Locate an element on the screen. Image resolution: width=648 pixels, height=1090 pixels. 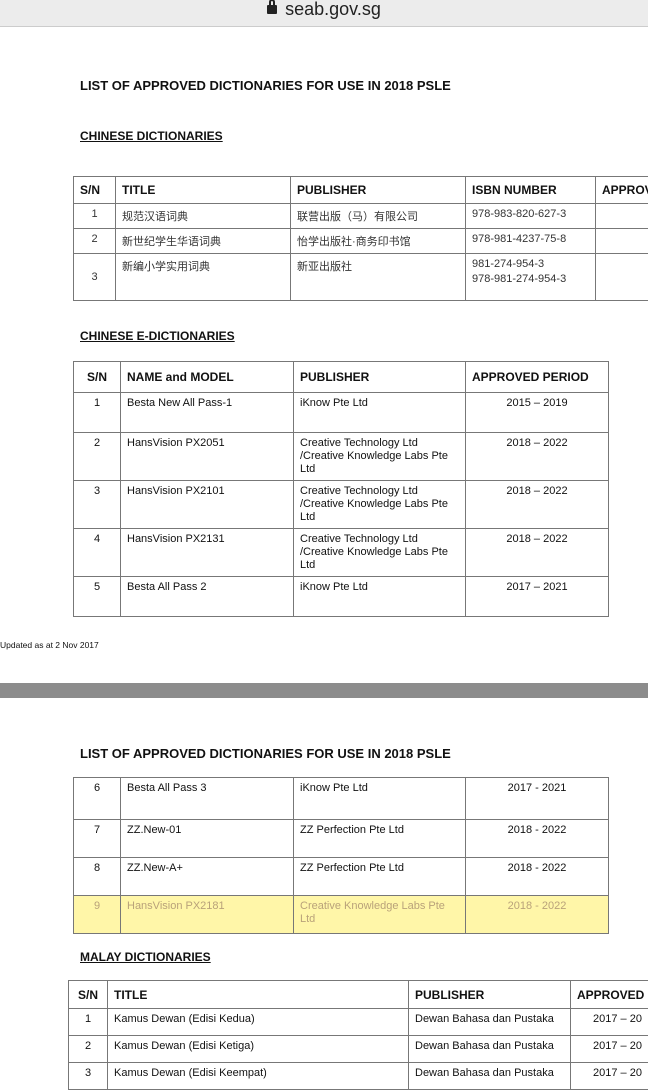
col-header: APPROVED PERIOD is located at coordinates (537, 377).